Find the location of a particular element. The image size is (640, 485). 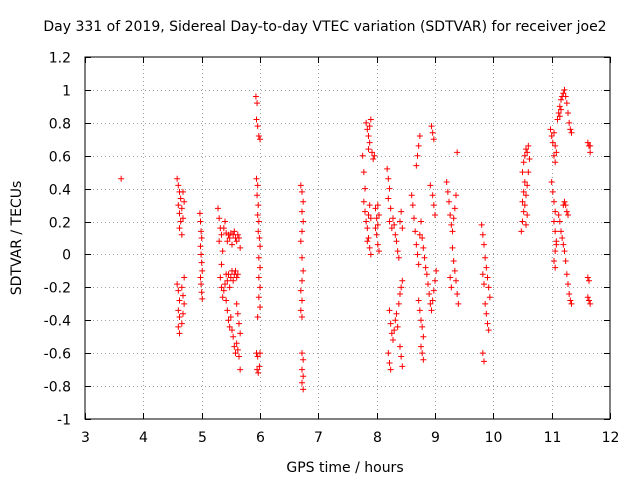

x-tick-label: 12 is located at coordinates (611, 438).